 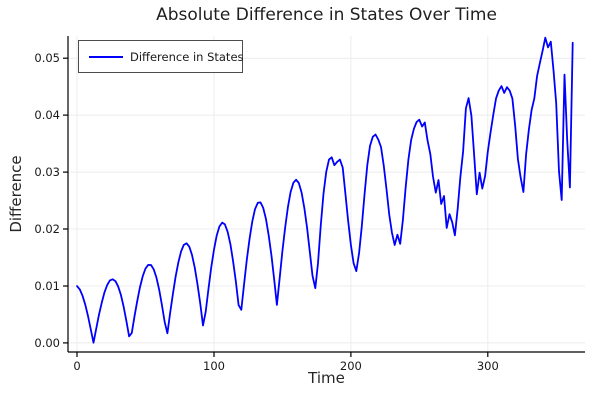 What do you see at coordinates (76, 366) in the screenshot?
I see `x-tick-label: 0` at bounding box center [76, 366].